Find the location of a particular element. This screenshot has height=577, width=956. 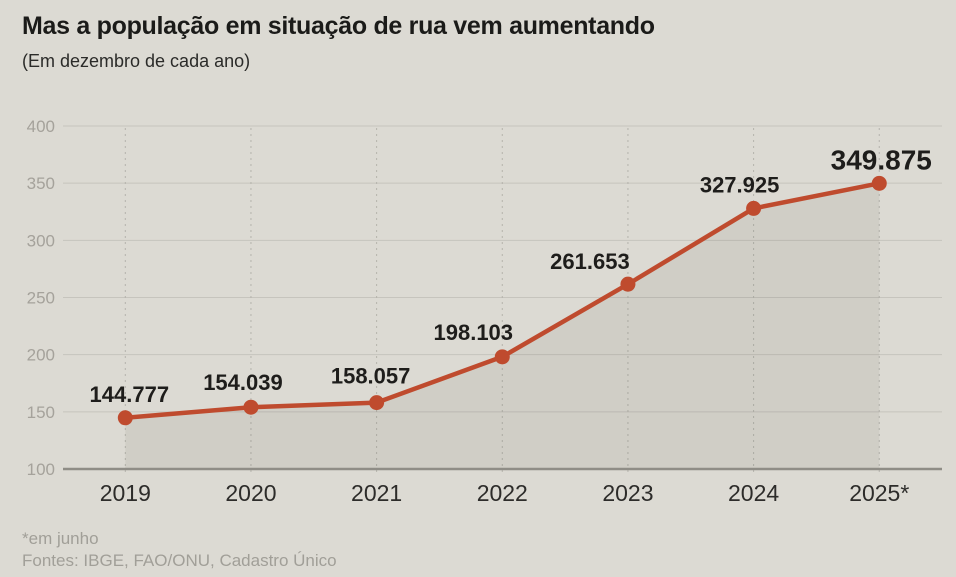

y-tick-label-200: 200 is located at coordinates (41, 355).